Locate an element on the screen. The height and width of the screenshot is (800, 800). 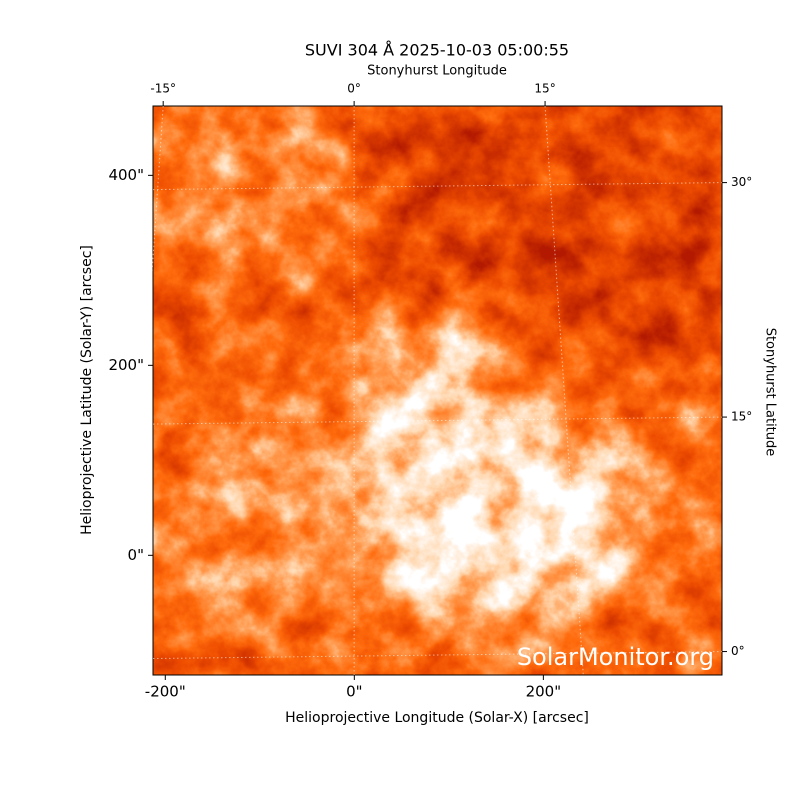
y2-axis-label: Stonyhurst Latitude is located at coordinates (770, 392).